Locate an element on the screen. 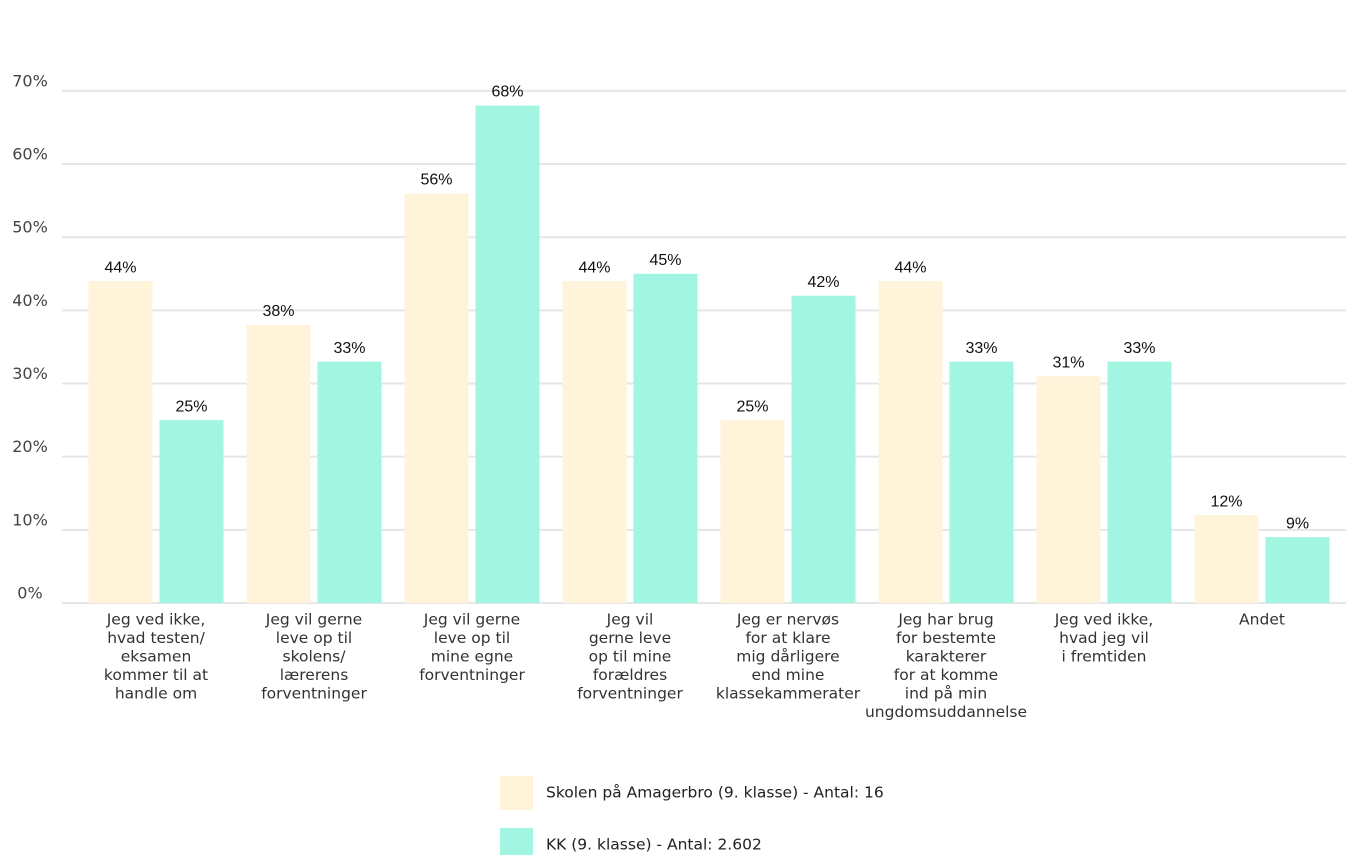 This screenshot has width=1346, height=855. x-tick-label: eksamen is located at coordinates (156, 657).